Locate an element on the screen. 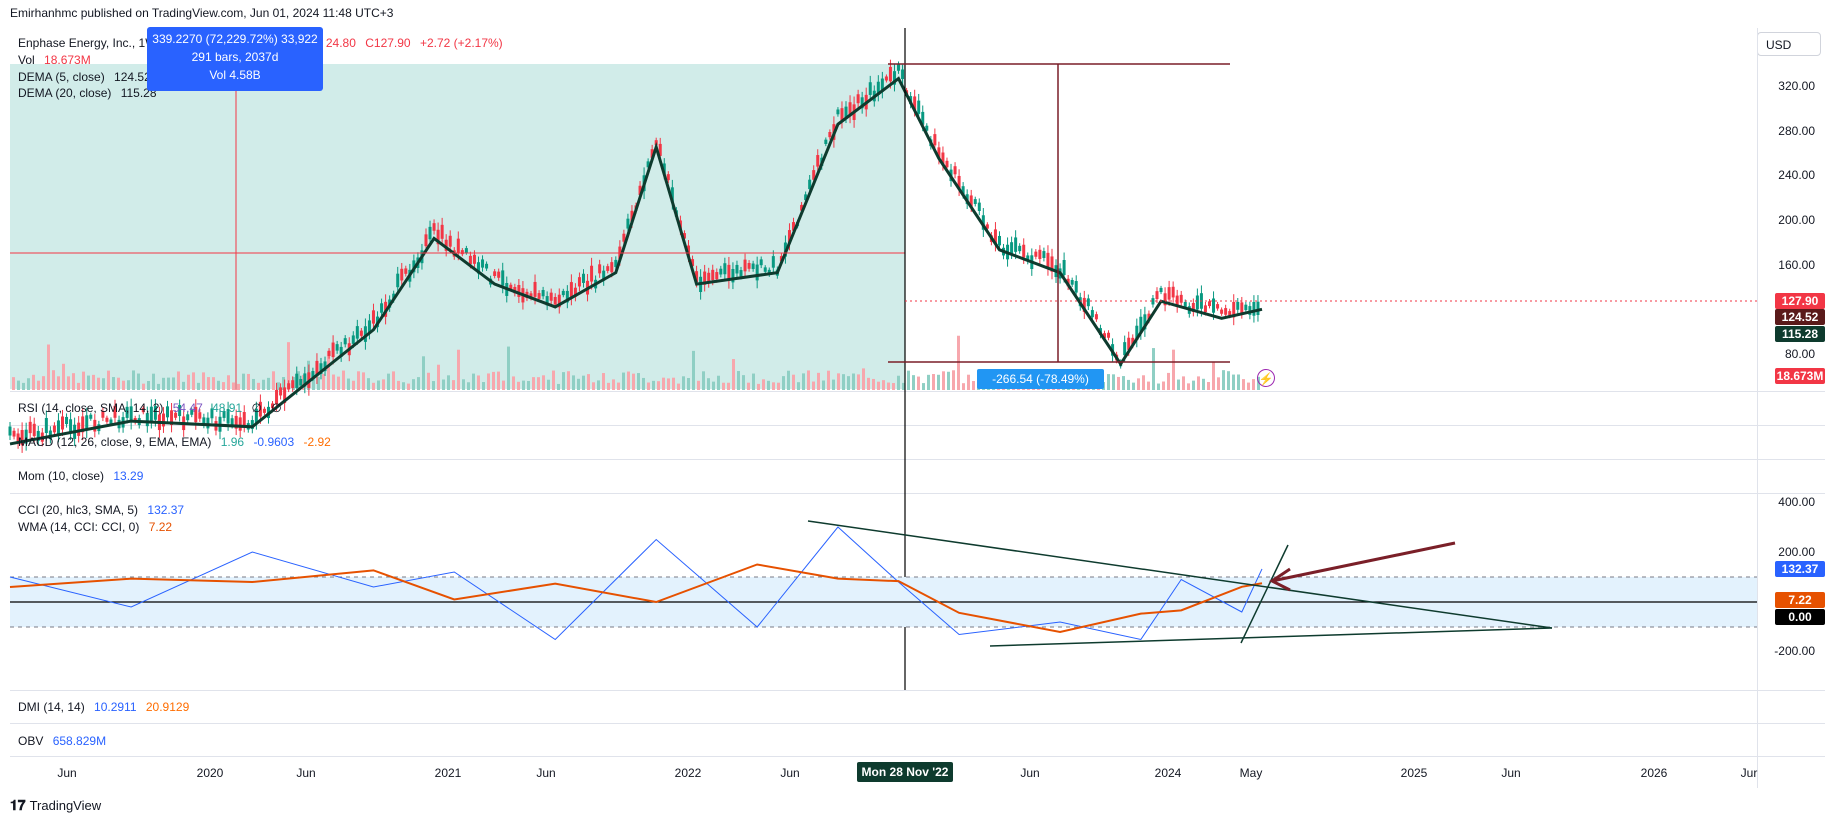 This screenshot has width=1835, height=821. tooltip-line2: 291 bars, 2037d is located at coordinates (235, 57).